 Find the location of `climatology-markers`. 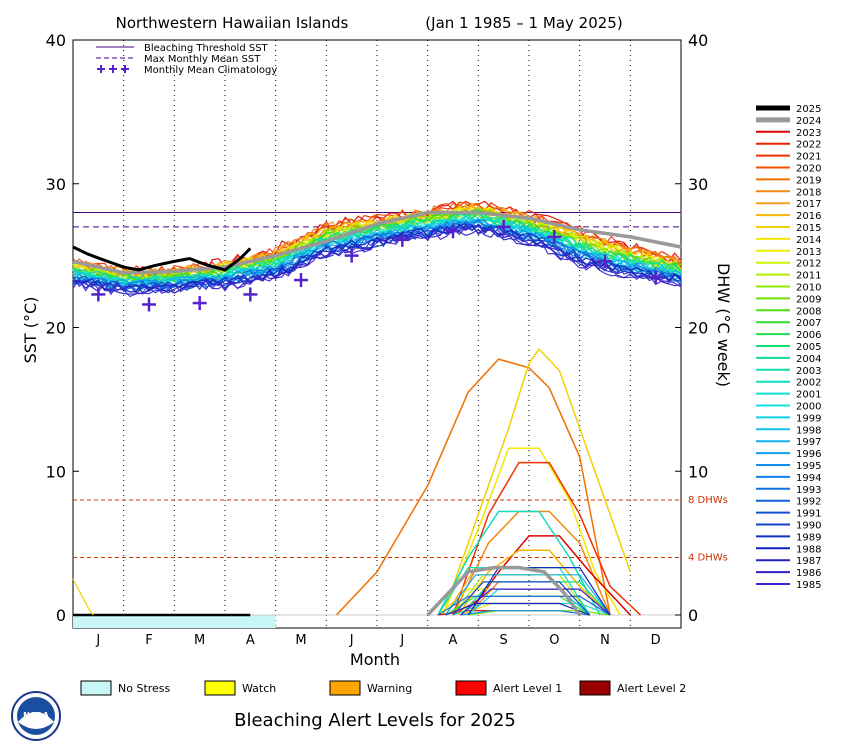

climatology-markers is located at coordinates (377, 265).